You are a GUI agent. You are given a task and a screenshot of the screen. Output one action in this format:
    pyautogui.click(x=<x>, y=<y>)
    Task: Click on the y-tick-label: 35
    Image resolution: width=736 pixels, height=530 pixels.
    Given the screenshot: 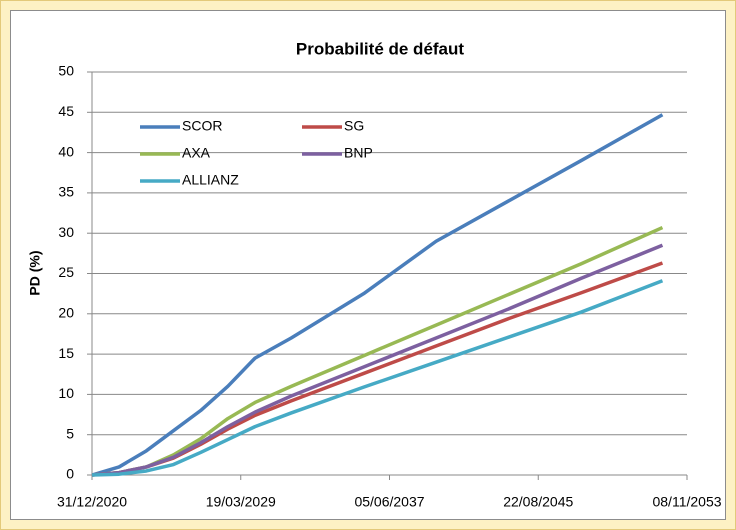 What is the action you would take?
    pyautogui.click(x=66, y=192)
    